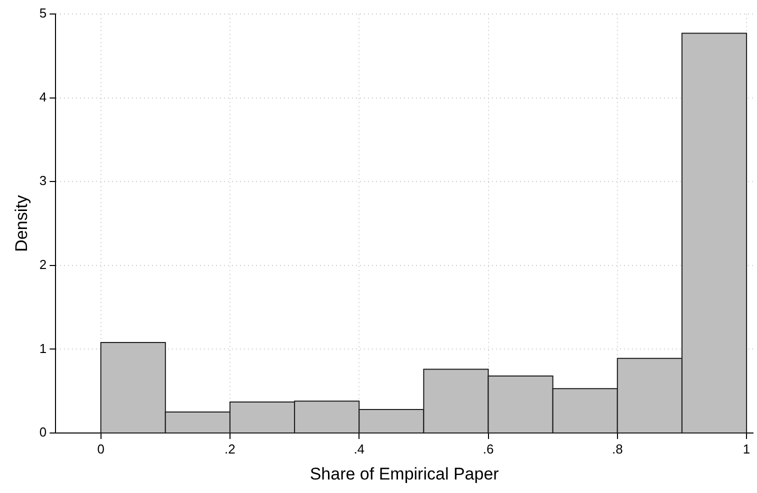 The height and width of the screenshot is (493, 757). I want to click on x-tick-label: 1, so click(746, 448).